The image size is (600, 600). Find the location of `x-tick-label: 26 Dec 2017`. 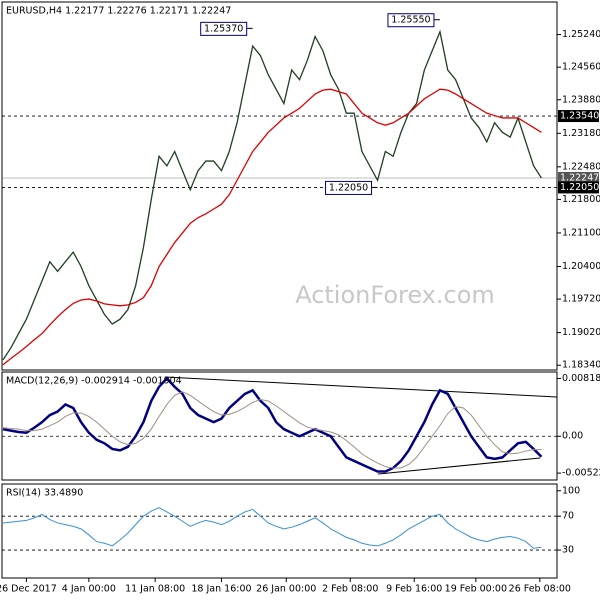

x-tick-label: 26 Dec 2017 is located at coordinates (28, 589).